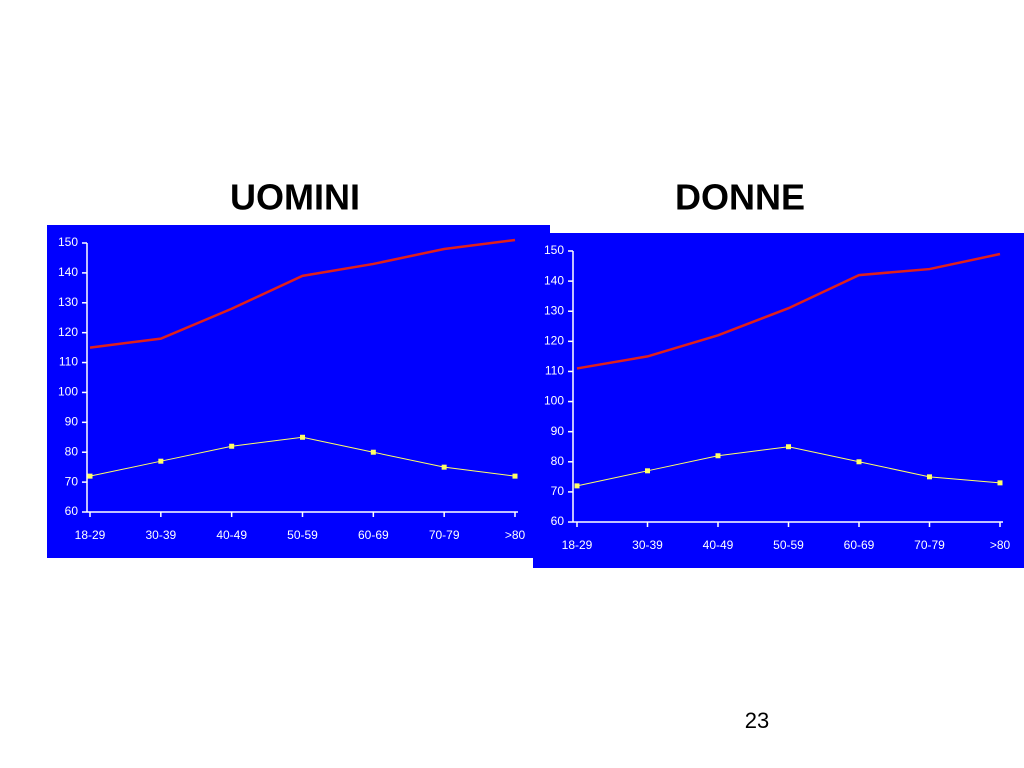  I want to click on chart-title: UOMINI, so click(295, 197).